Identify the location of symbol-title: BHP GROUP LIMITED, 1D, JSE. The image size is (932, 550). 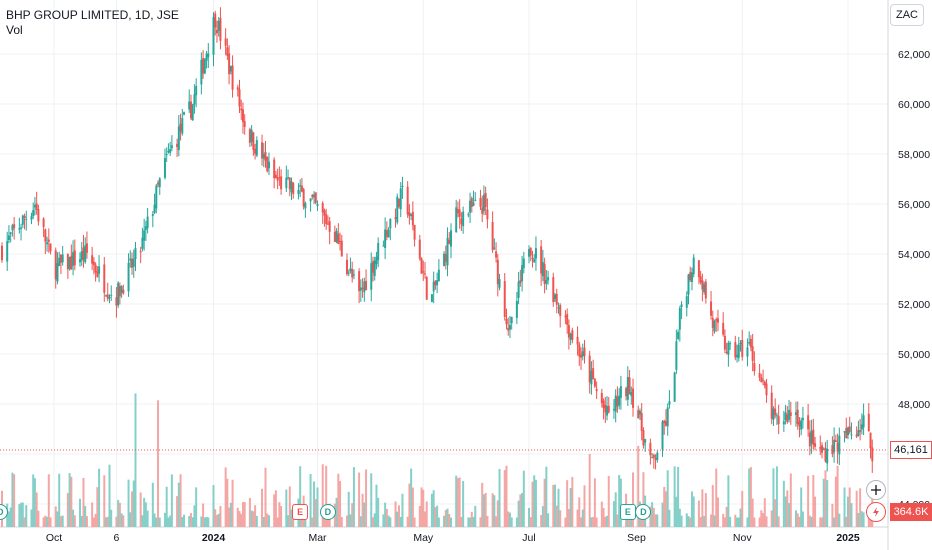
(92, 15).